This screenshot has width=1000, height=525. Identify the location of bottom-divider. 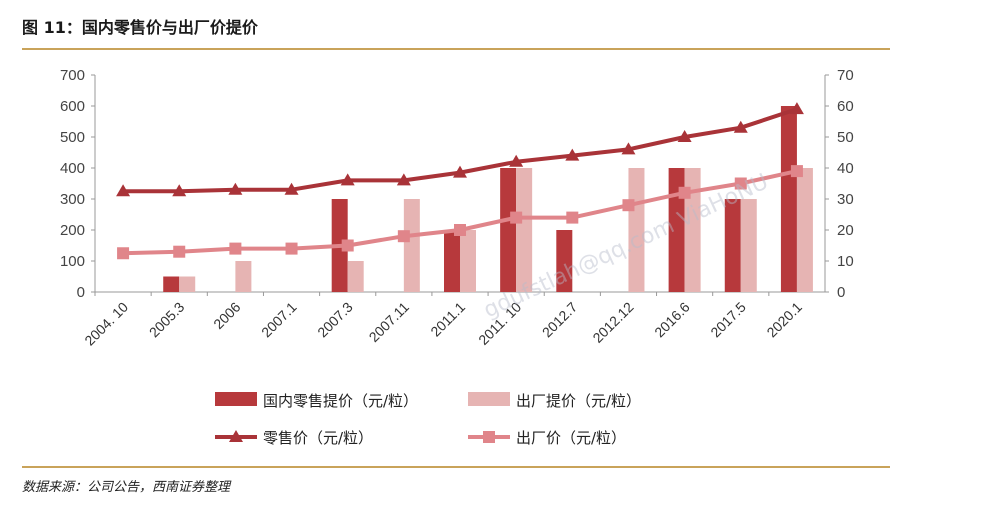
(456, 467).